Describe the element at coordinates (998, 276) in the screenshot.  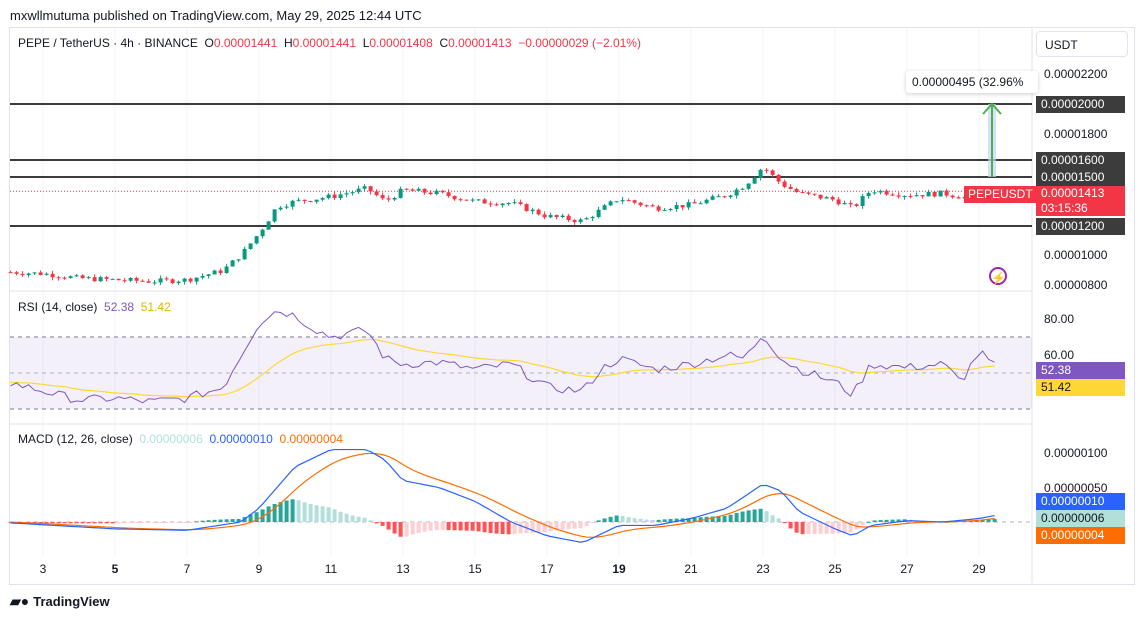
I see `lightning-alert-icon: ⚡` at that location.